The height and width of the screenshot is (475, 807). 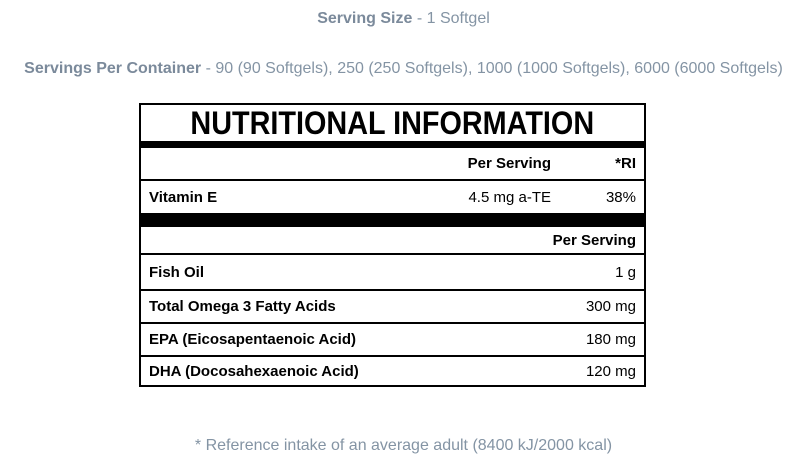 I want to click on nutrient-per-serving-value: 4.5 mg a-TE, so click(x=509, y=197).